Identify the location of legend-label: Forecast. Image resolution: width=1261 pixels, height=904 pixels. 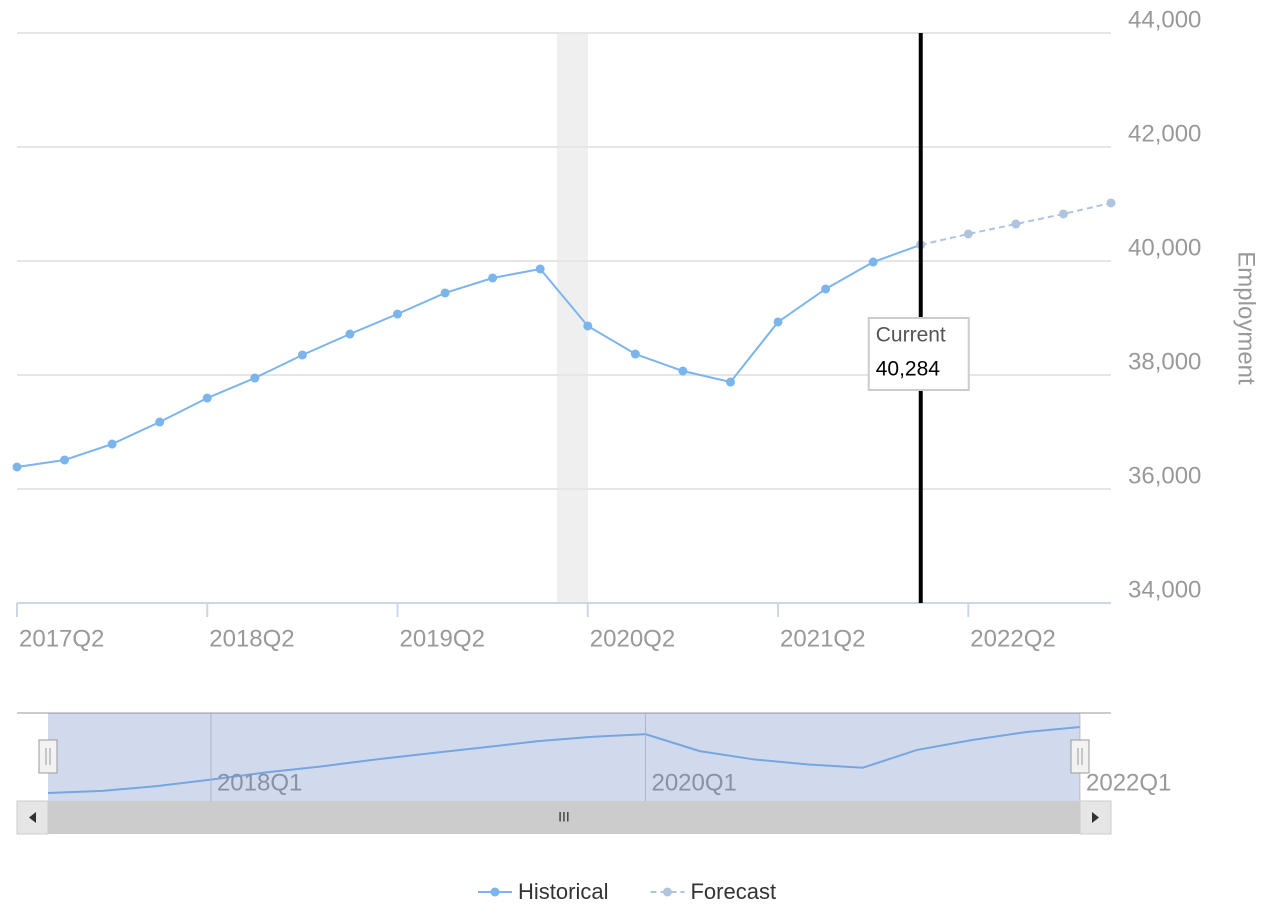
(733, 891).